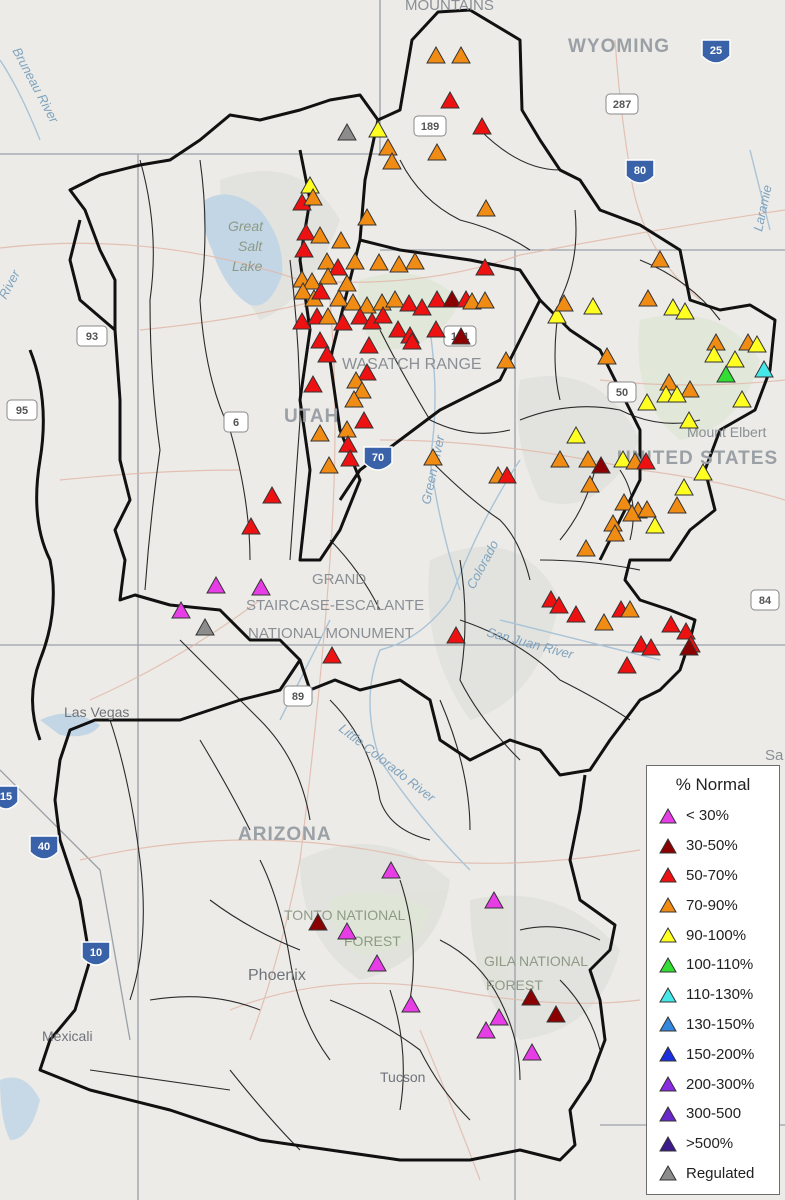  Describe the element at coordinates (726, 373) in the screenshot. I see `site-marker-green` at that location.